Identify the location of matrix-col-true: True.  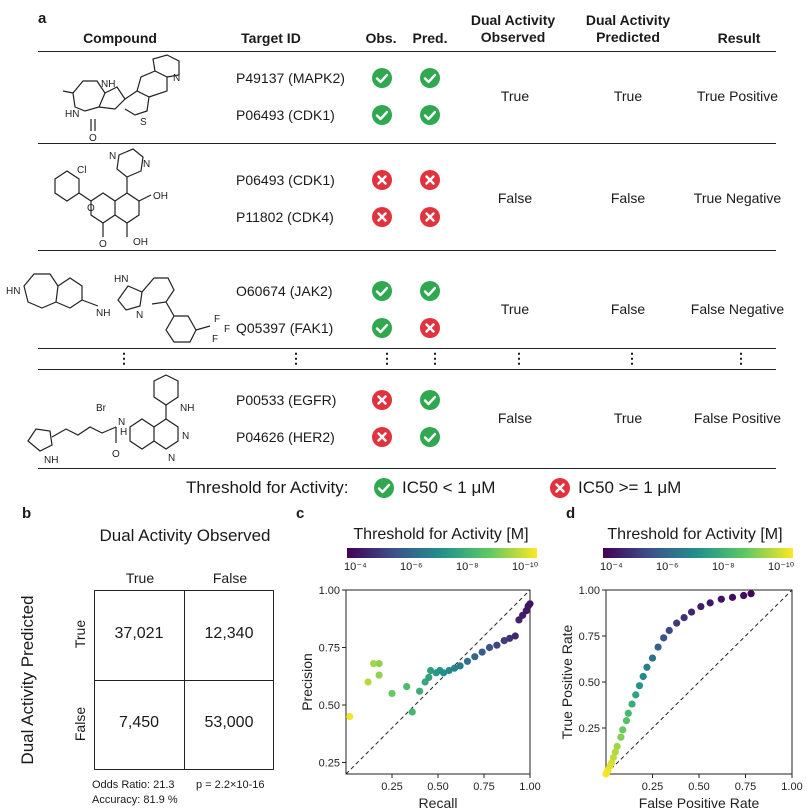
(140, 578).